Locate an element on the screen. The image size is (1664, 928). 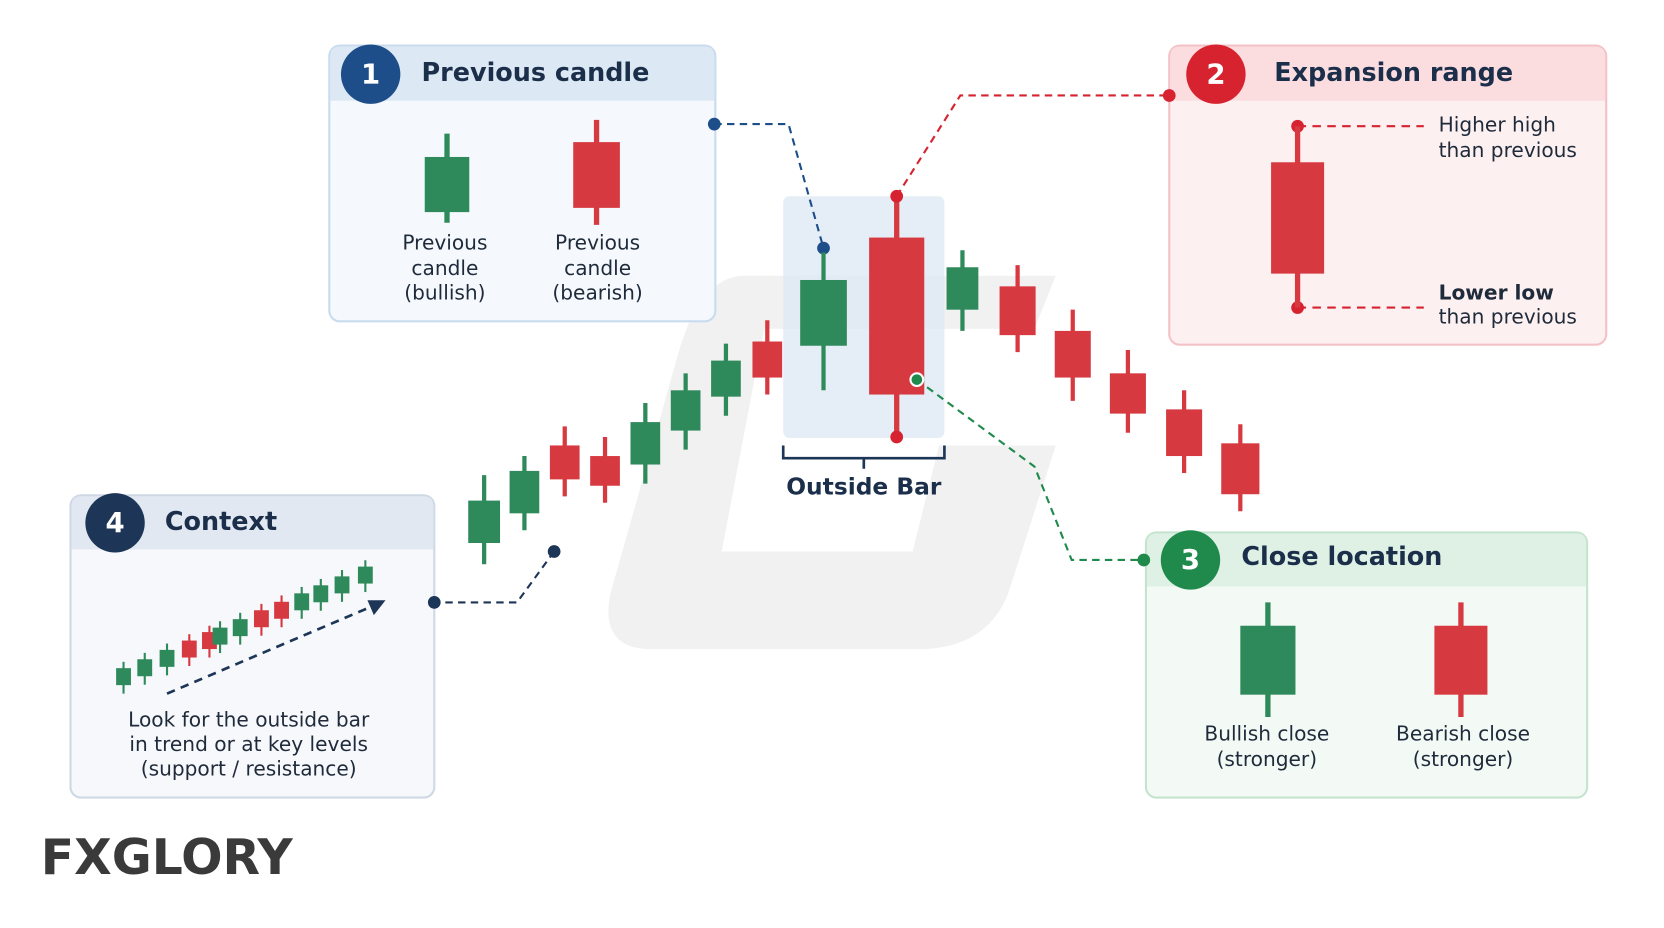
panel-title: Previous candle is located at coordinates (536, 73).